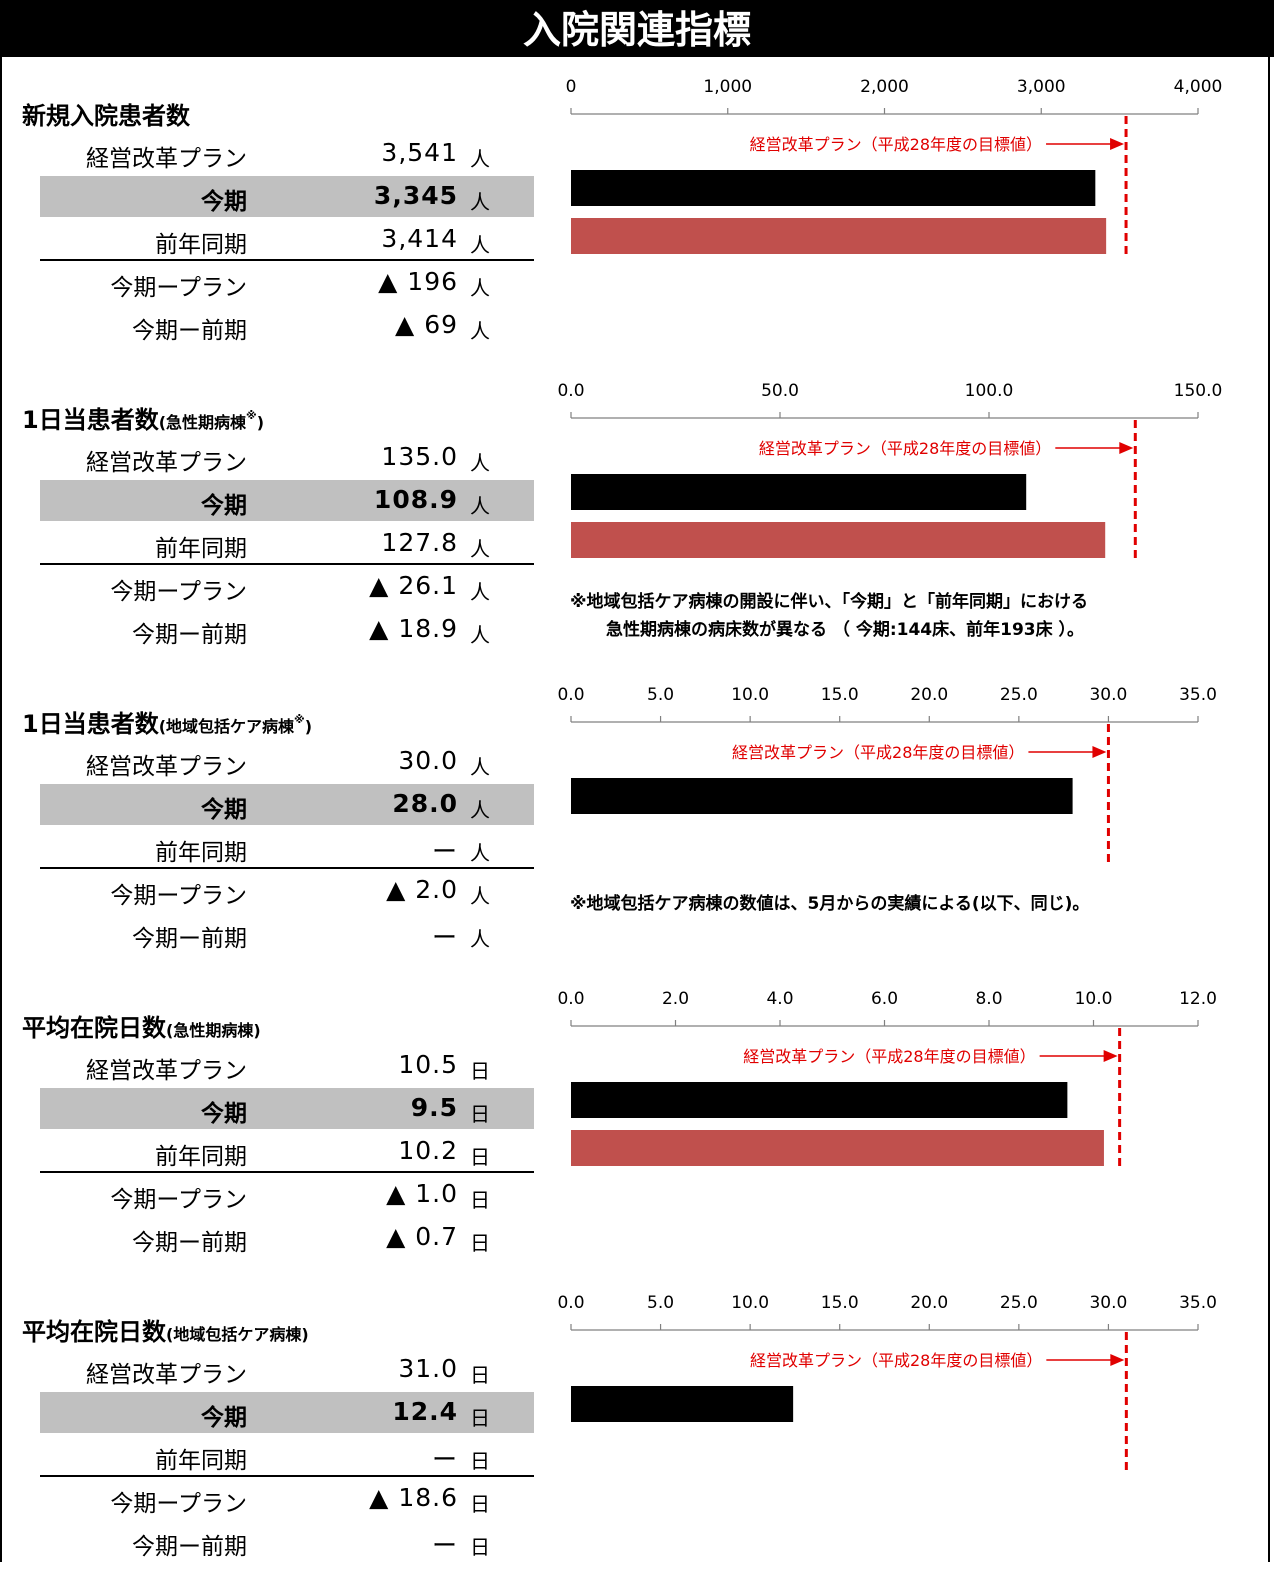  Describe the element at coordinates (287, 1412) in the screenshot. I see `row-current: 今期 12.4 日` at that location.